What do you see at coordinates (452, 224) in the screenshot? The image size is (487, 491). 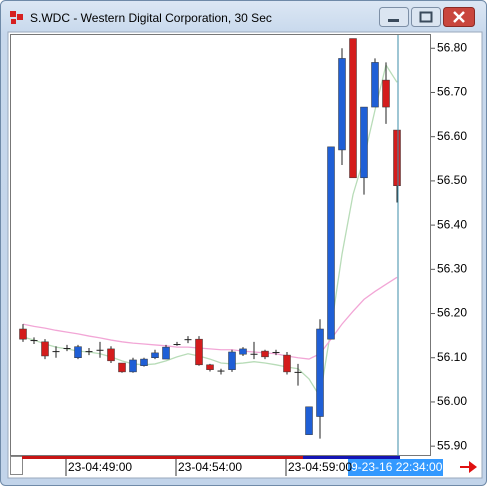 I see `y-tick-label: 56.40` at bounding box center [452, 224].